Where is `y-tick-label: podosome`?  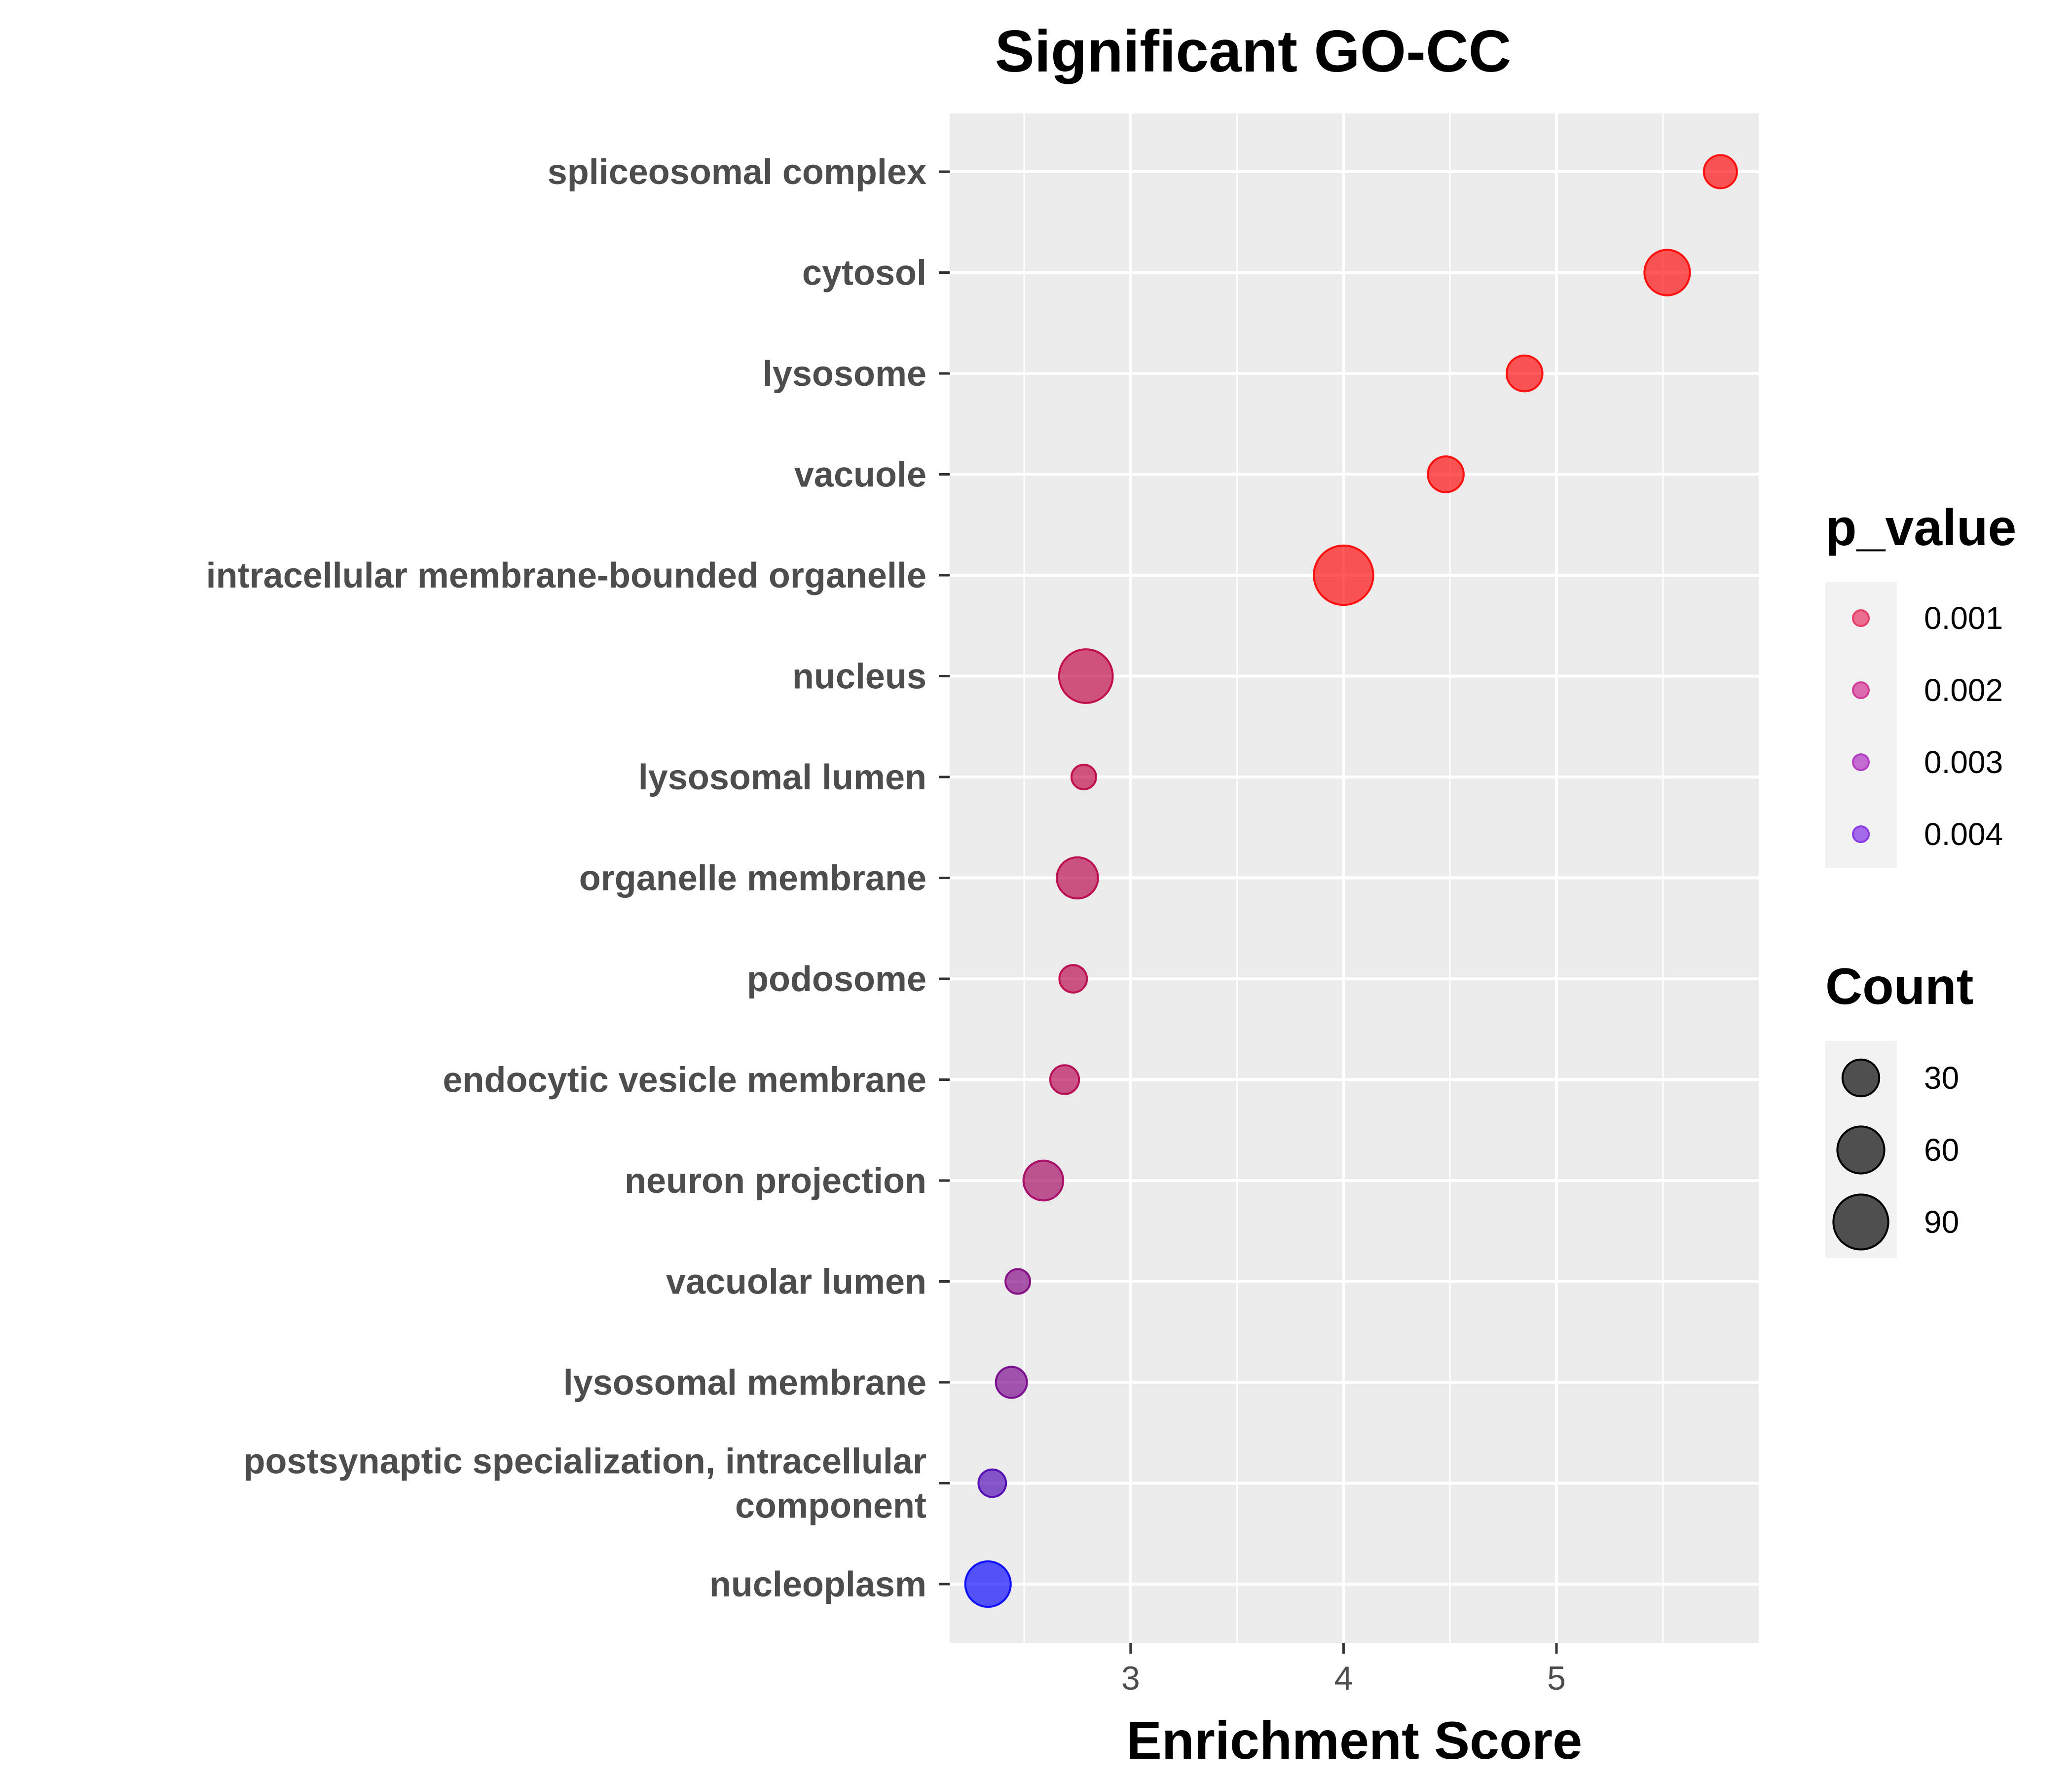 y-tick-label: podosome is located at coordinates (837, 980).